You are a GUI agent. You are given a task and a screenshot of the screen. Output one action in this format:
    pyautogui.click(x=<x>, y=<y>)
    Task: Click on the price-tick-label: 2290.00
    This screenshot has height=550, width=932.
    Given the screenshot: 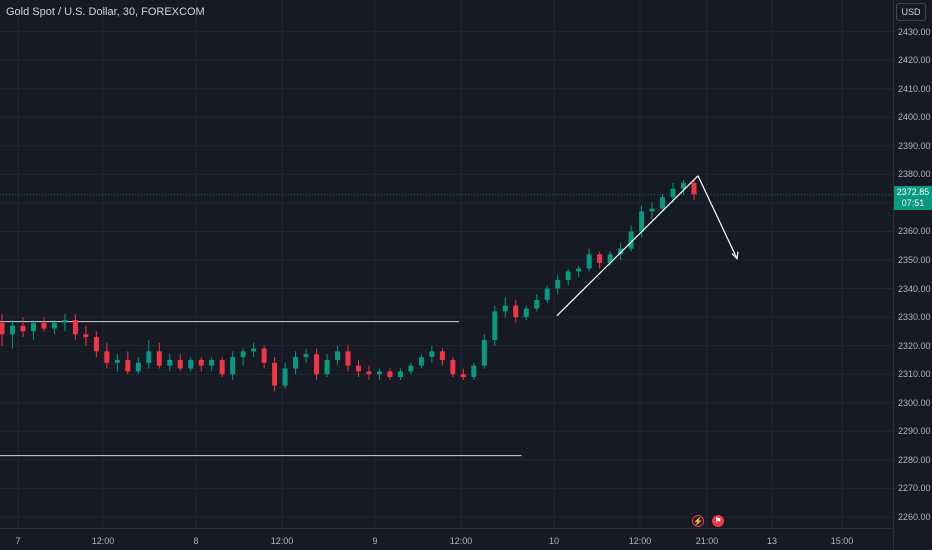 What is the action you would take?
    pyautogui.click(x=914, y=431)
    